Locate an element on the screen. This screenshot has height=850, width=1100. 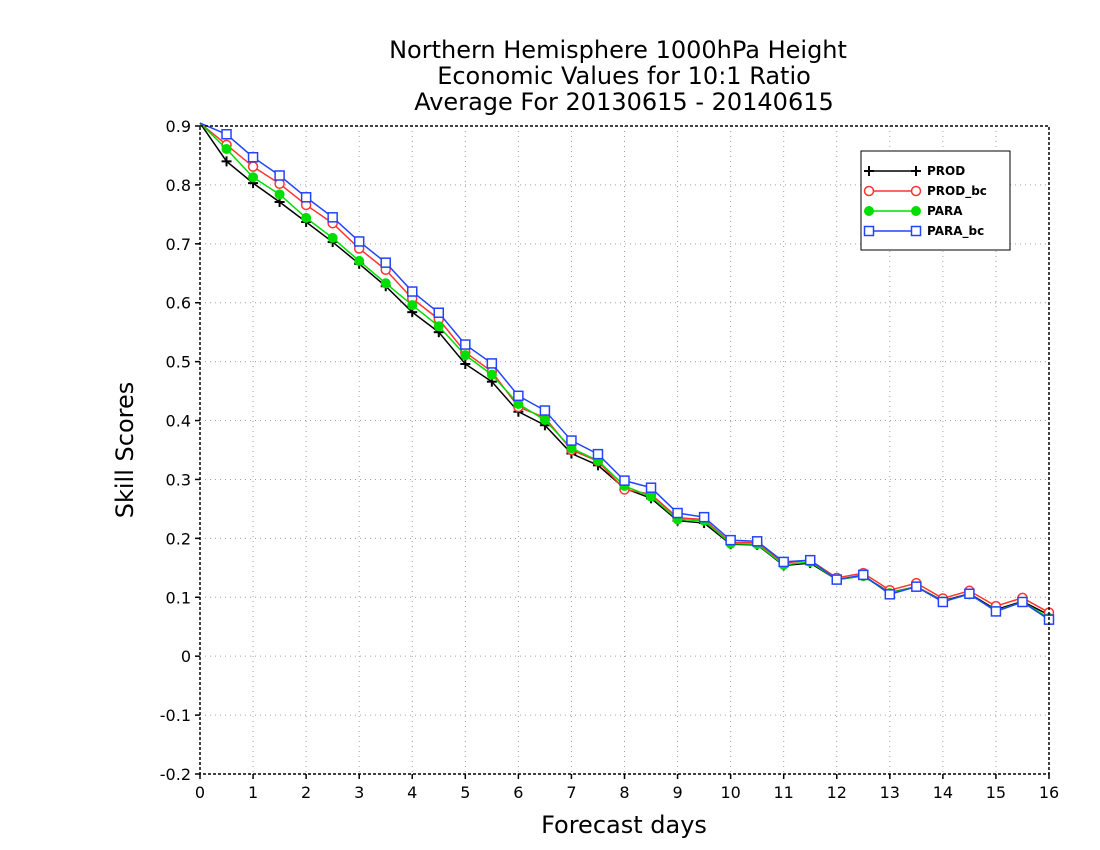
y-tick-label: 0.2 is located at coordinates (178, 538).